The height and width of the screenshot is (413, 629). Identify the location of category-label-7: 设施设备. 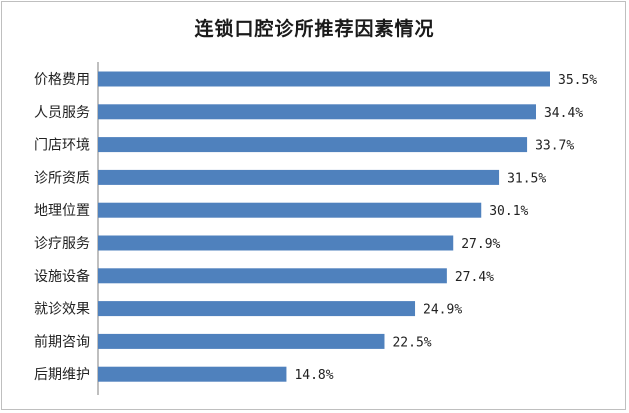
(62, 276).